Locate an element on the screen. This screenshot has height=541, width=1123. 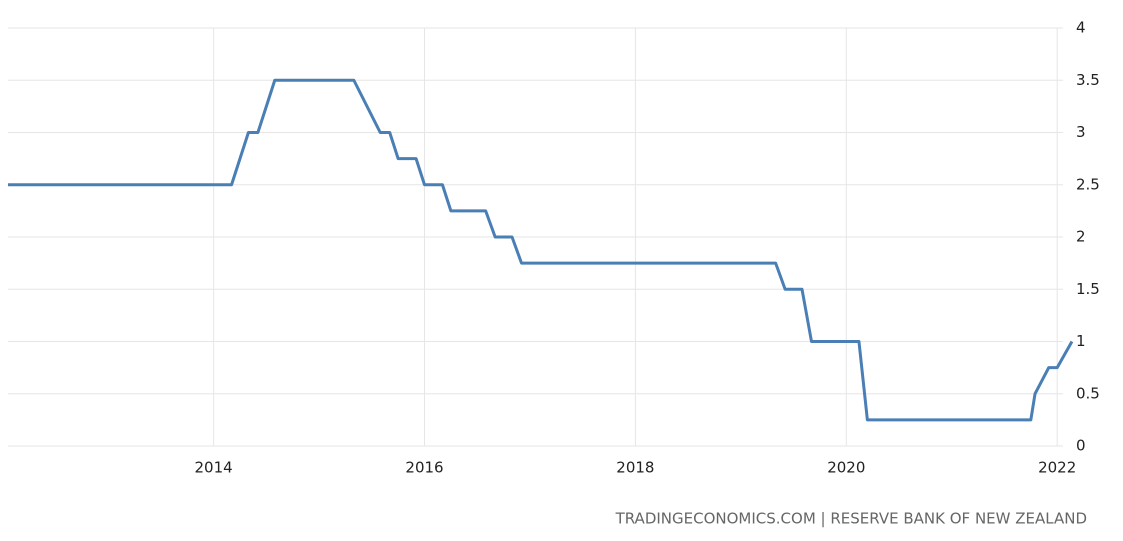
y-tick-label: 3.5 is located at coordinates (1088, 80).